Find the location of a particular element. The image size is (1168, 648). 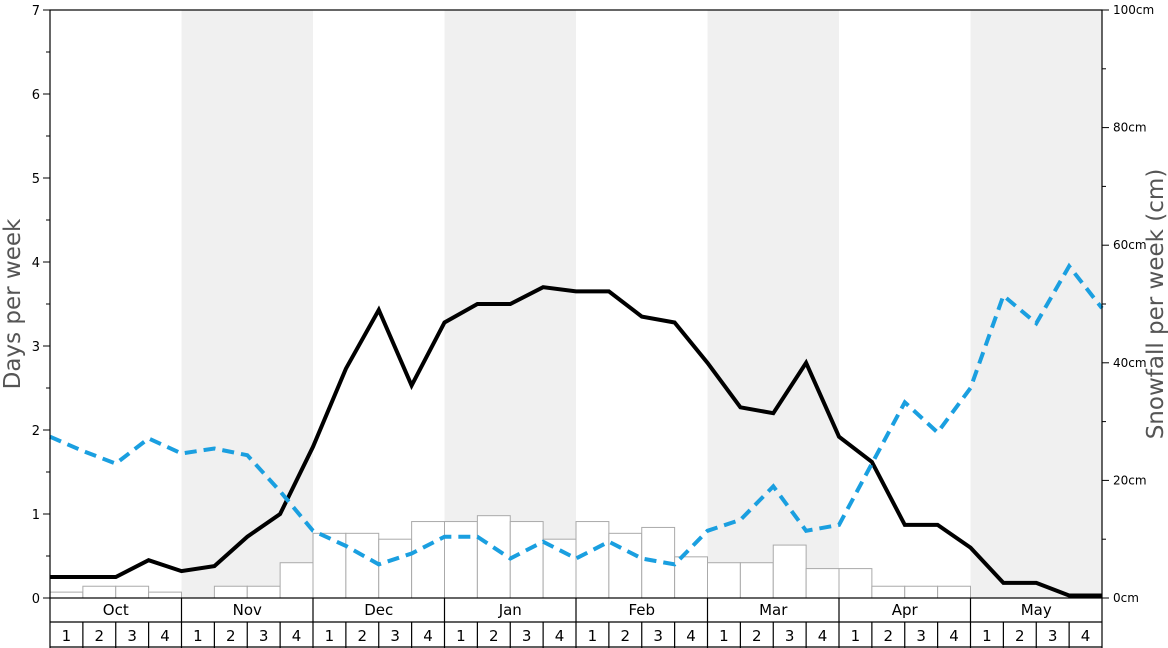

month-label: Apr is located at coordinates (905, 610).